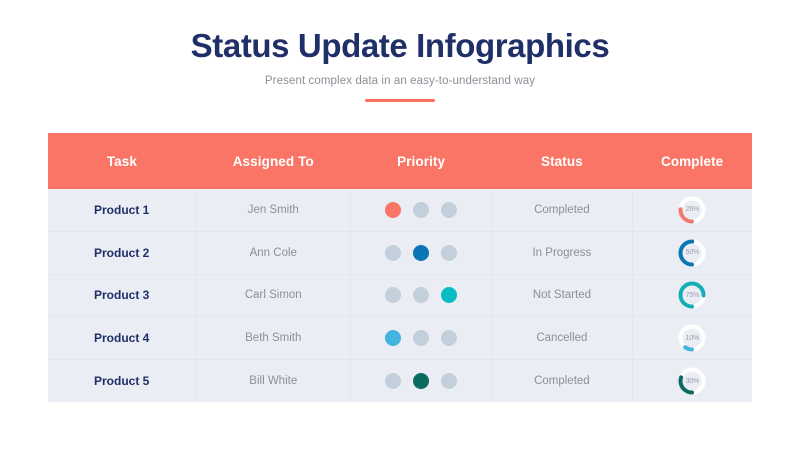  Describe the element at coordinates (562, 338) in the screenshot. I see `cell-status: Cancelled` at that location.